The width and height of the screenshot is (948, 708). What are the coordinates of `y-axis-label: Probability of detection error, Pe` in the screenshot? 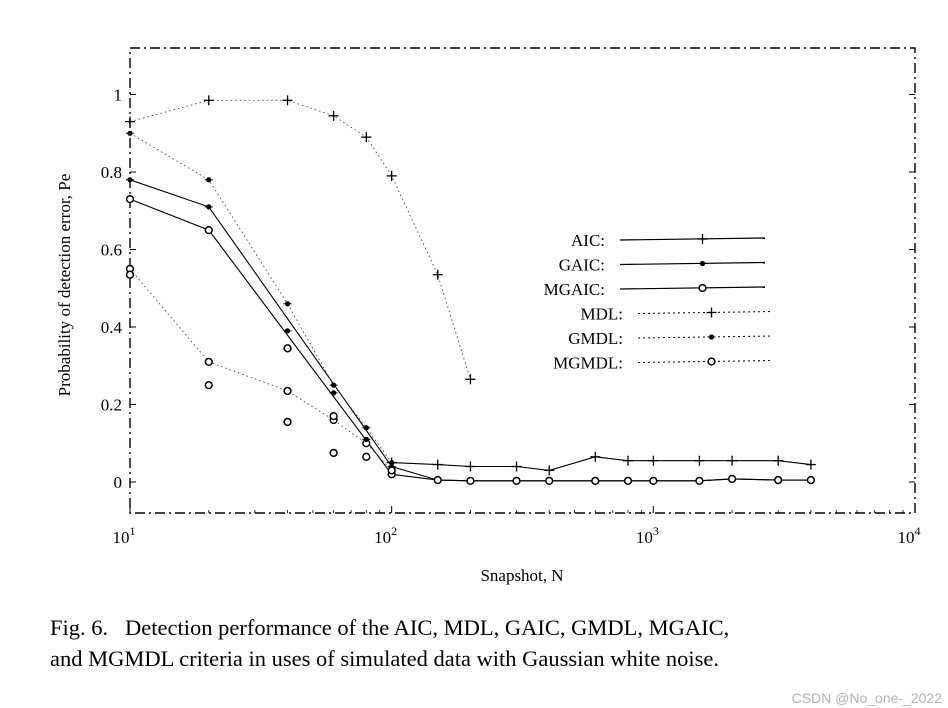 It's located at (64, 285).